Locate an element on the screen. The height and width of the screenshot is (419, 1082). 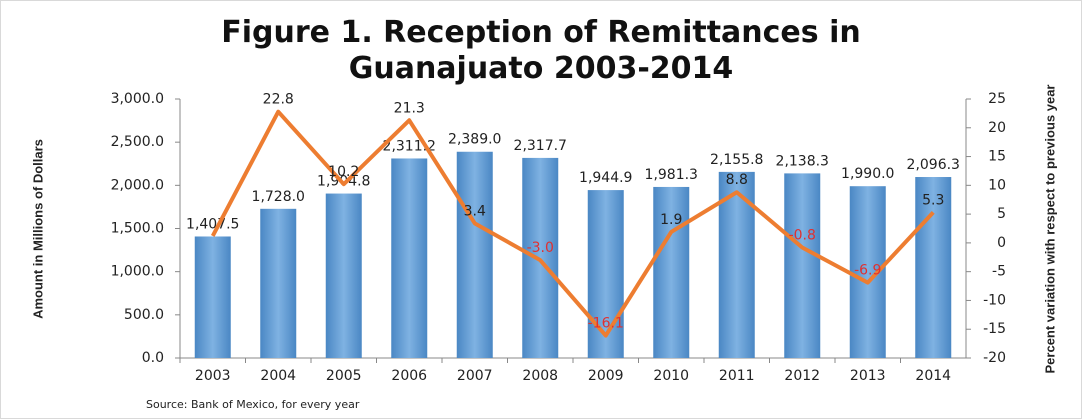
x-tick-label: 2010 is located at coordinates (671, 376).